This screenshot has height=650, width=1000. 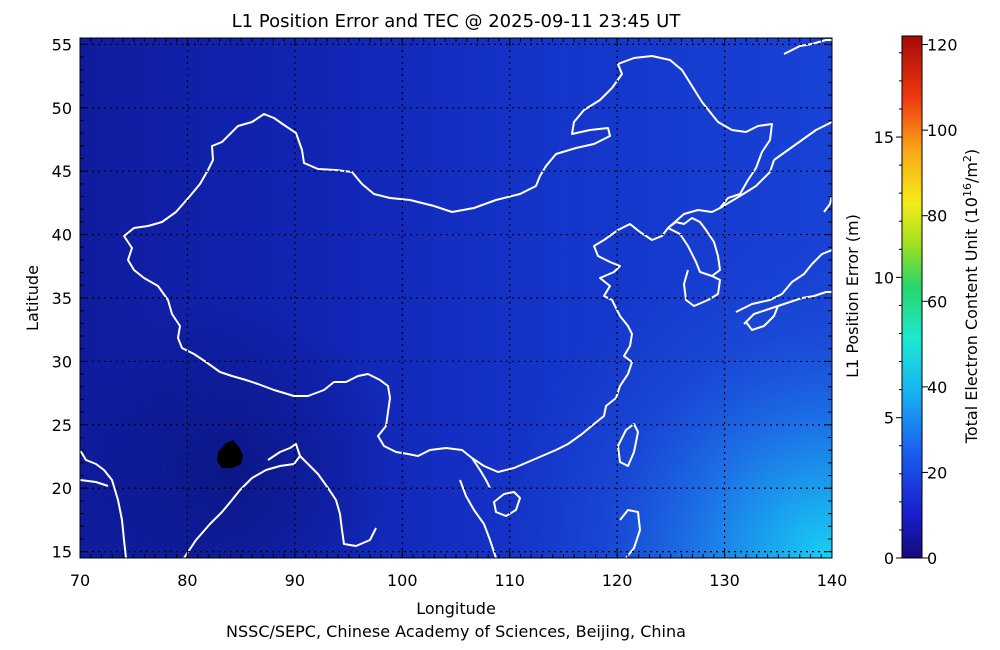 I want to click on colorbar-left-label: L1 Position Error (m), so click(x=852, y=296).